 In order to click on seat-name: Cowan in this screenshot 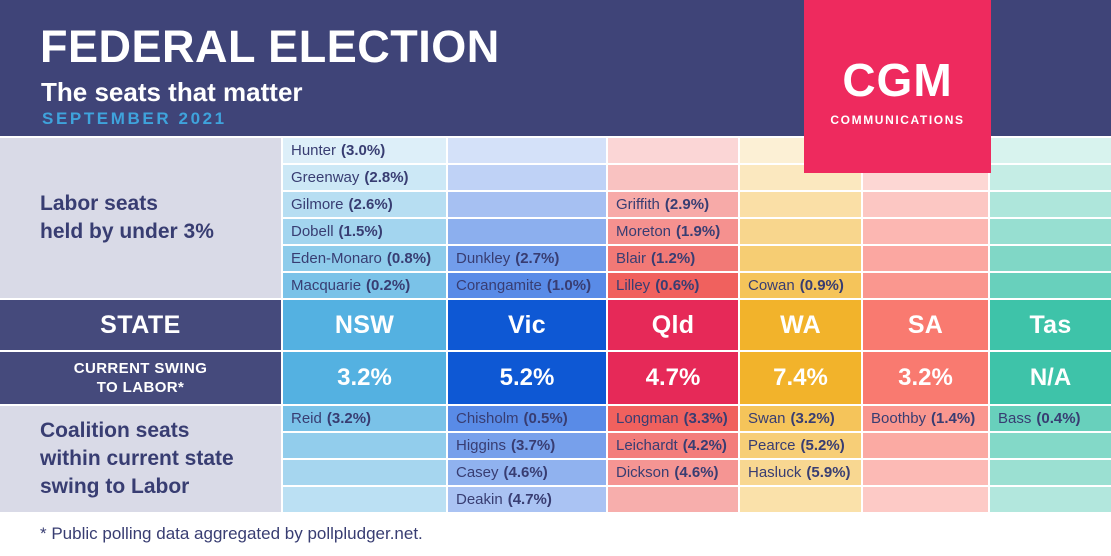, I will do `click(771, 285)`.